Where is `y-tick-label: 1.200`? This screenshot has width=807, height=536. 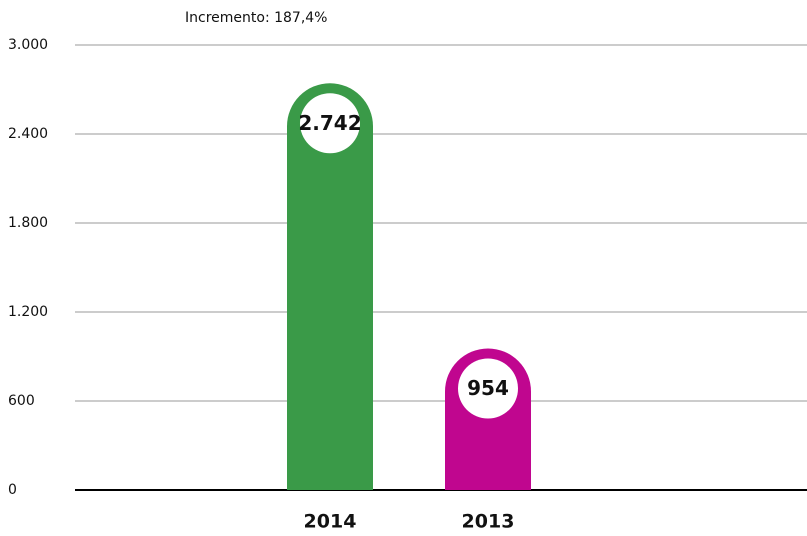
y-tick-label: 1.200 is located at coordinates (28, 312).